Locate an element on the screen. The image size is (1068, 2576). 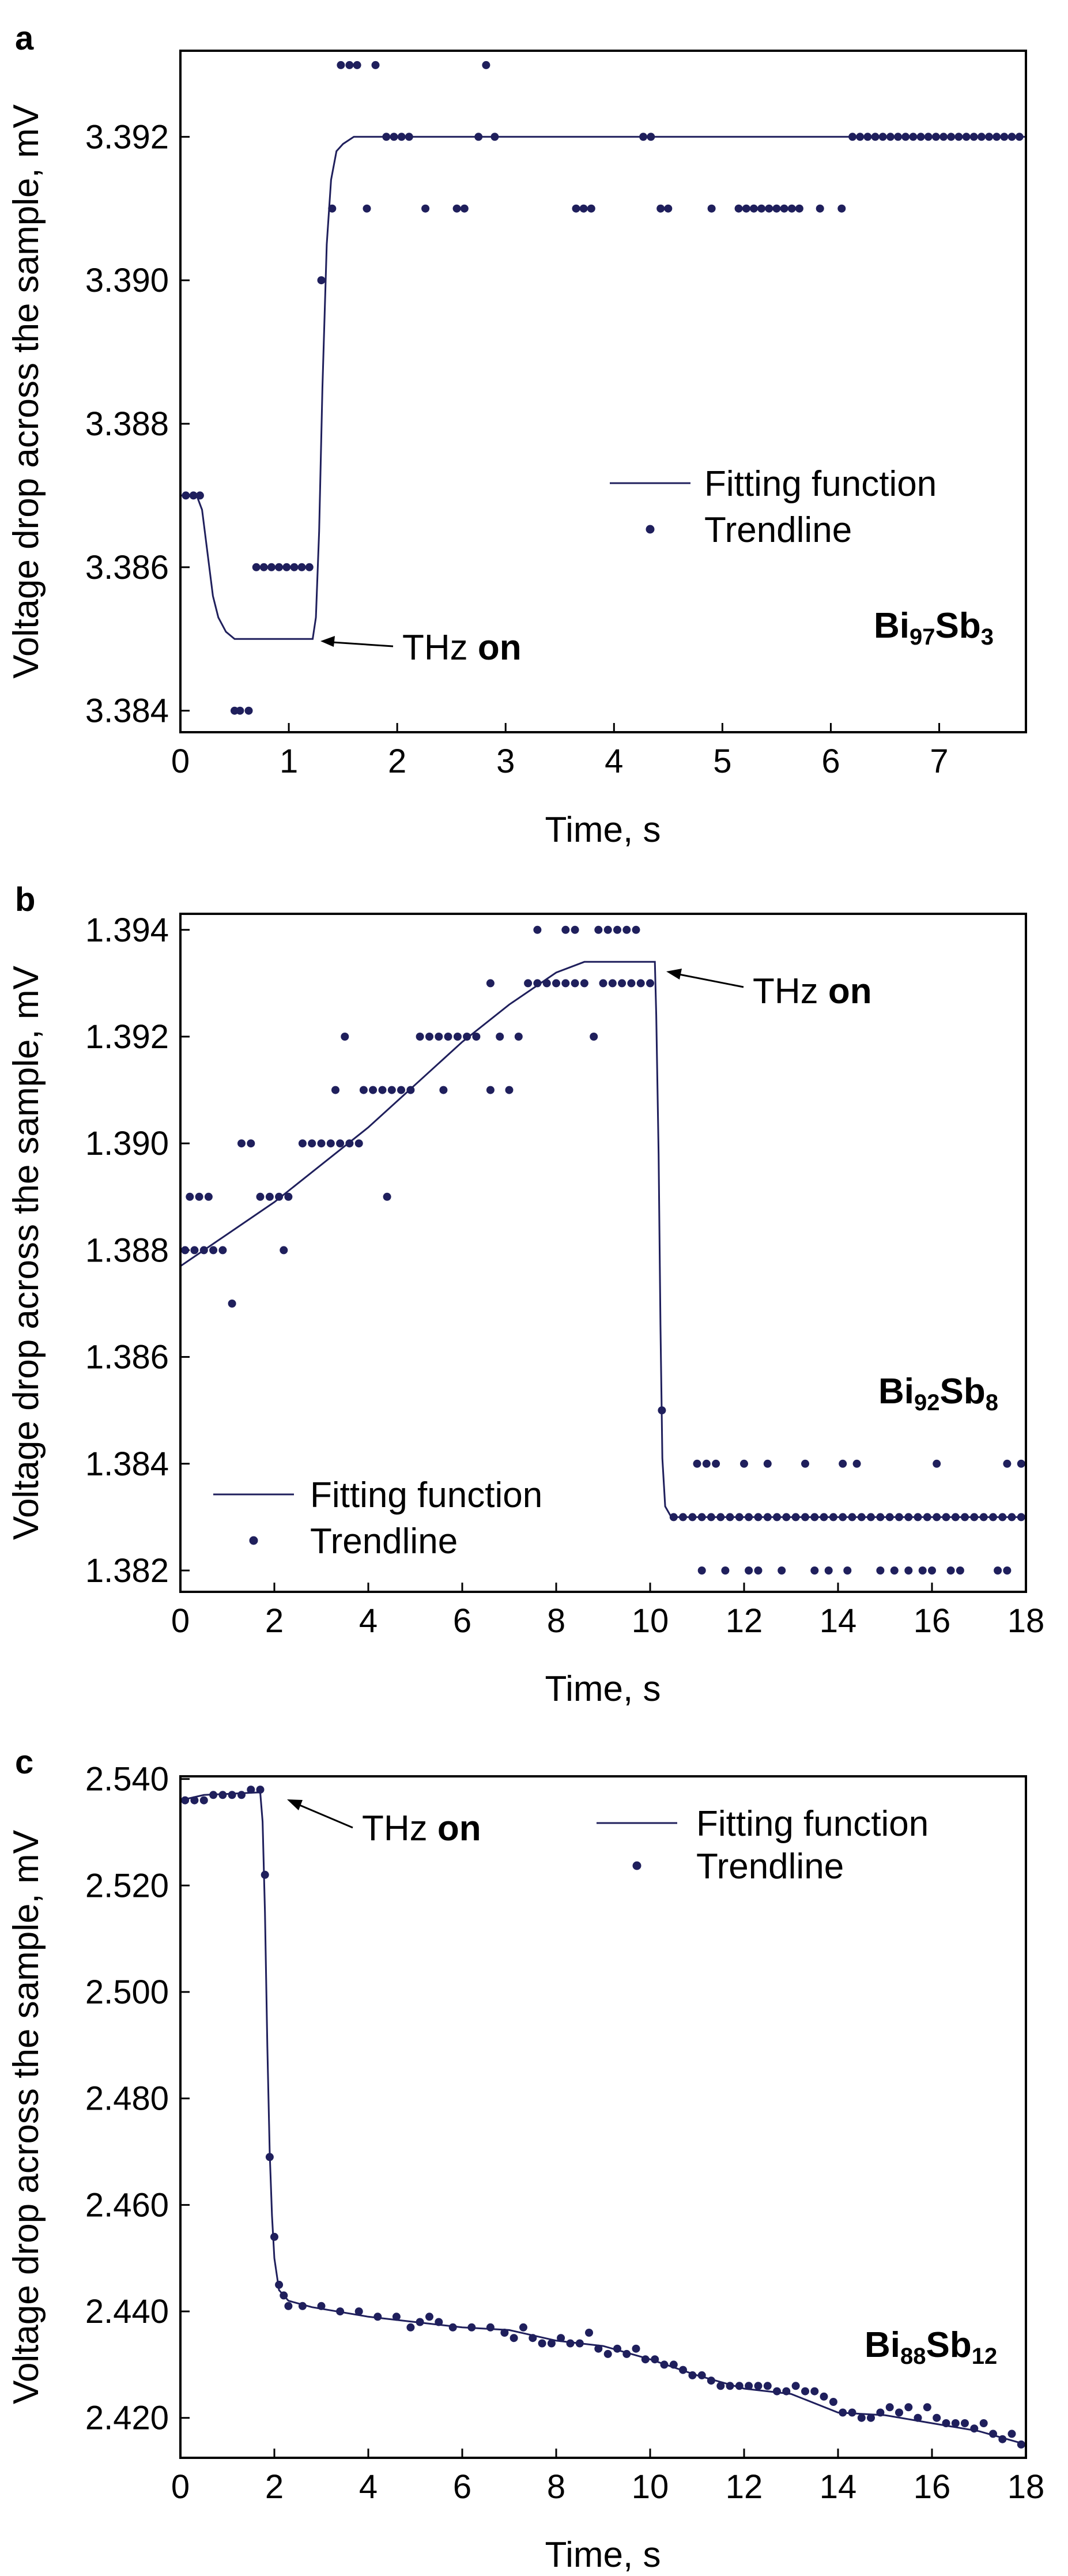
panel-c-legend-fit: Fitting function is located at coordinates (812, 1824).